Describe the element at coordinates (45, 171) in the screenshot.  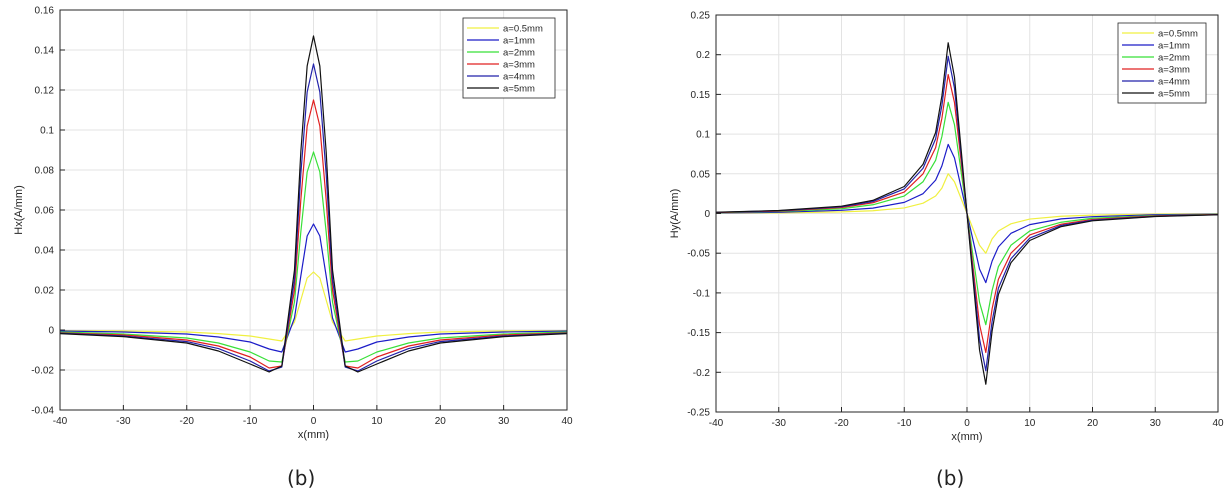
I see `y-tick-label: 0.08` at that location.